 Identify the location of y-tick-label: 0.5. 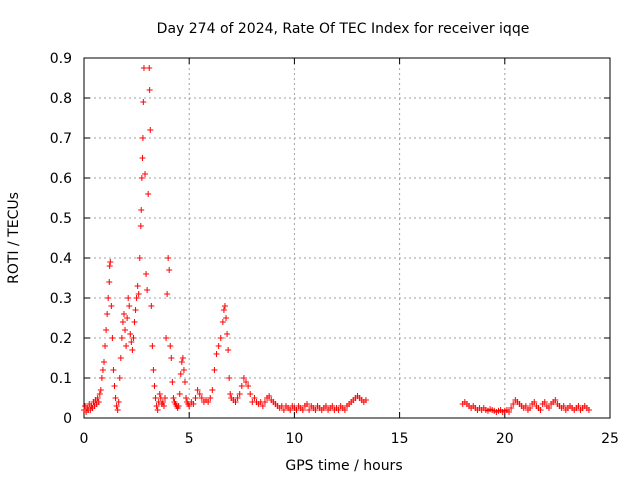
(61, 219).